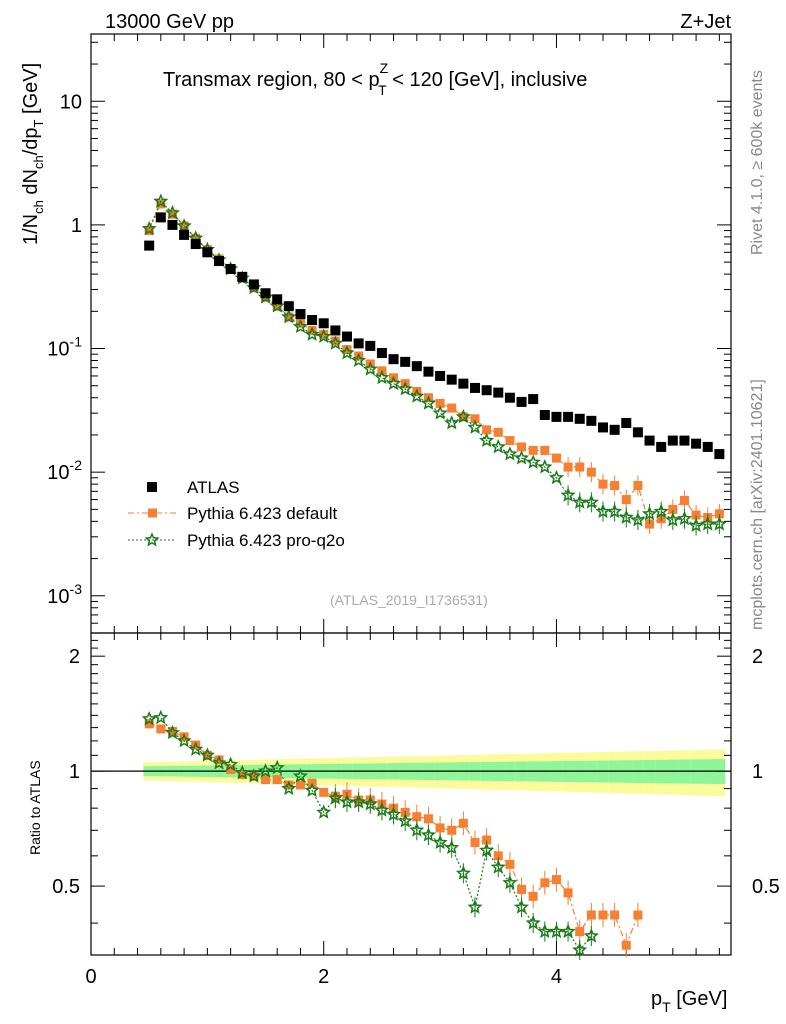  What do you see at coordinates (71, 102) in the screenshot?
I see `y-tick-label: 10` at bounding box center [71, 102].